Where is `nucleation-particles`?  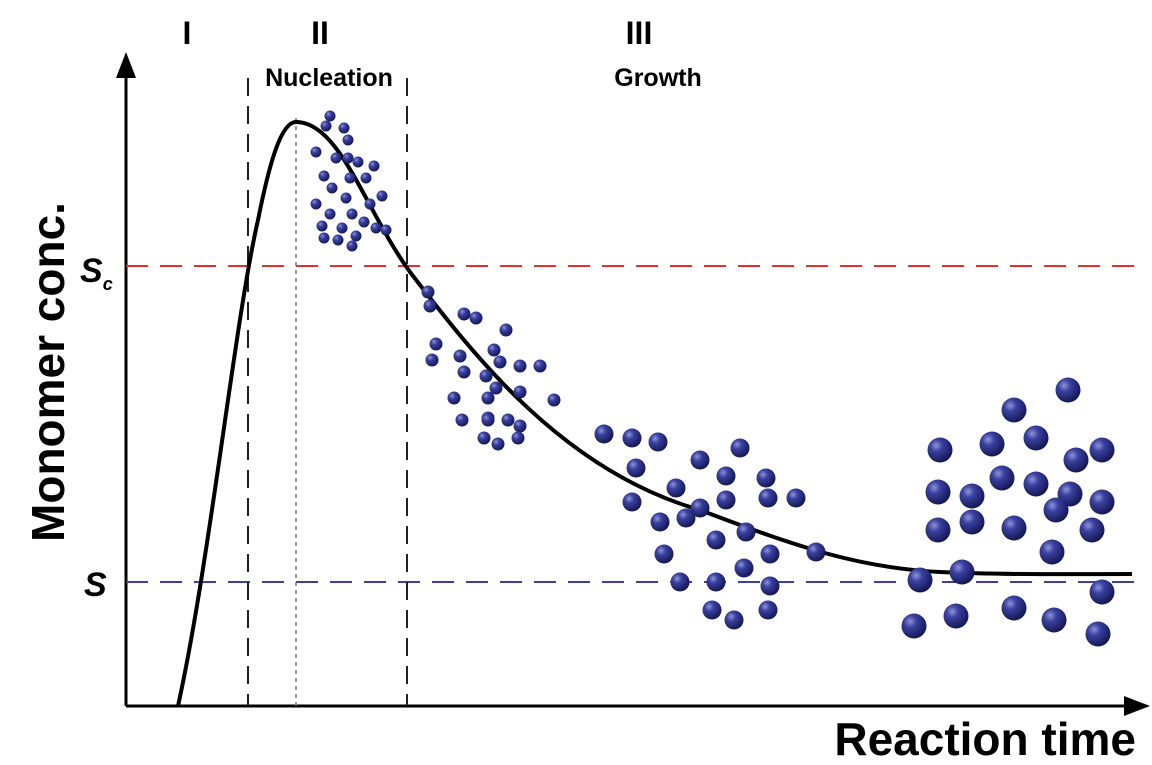 nucleation-particles is located at coordinates (351, 181).